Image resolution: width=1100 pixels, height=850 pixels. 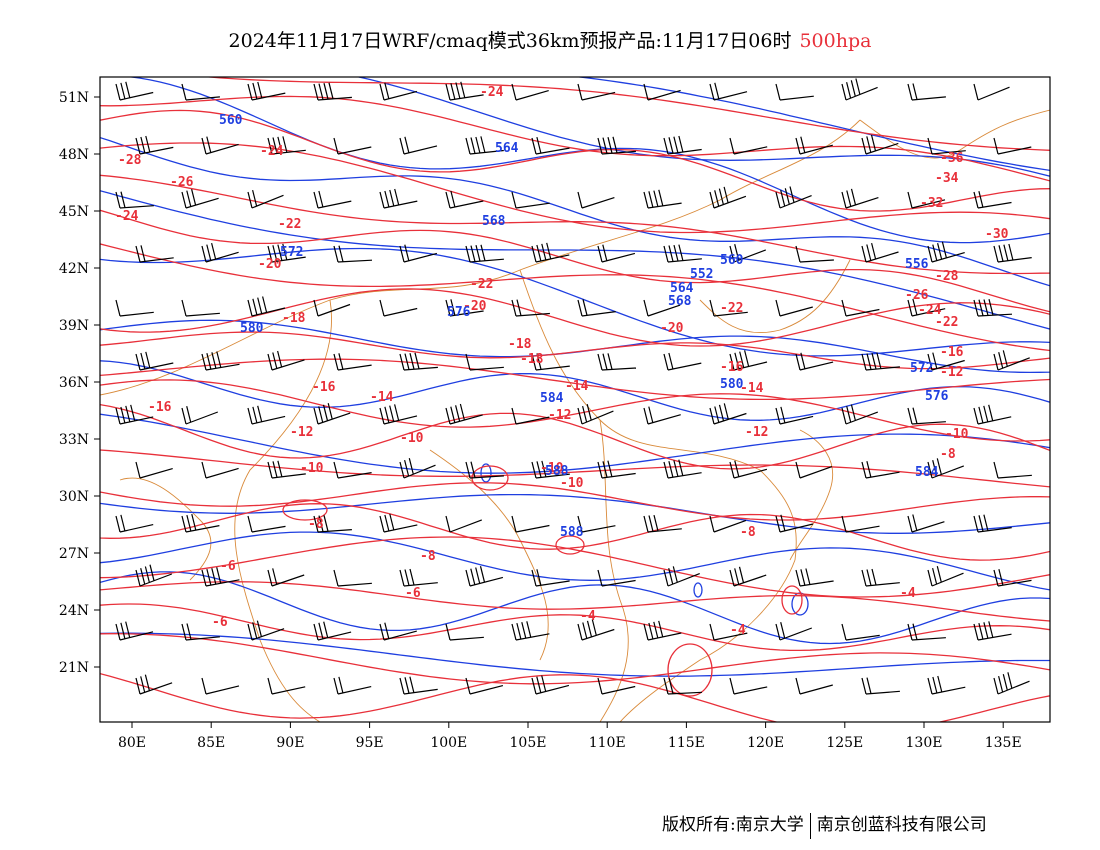 What do you see at coordinates (74, 326) in the screenshot?
I see `y-tick-label: 39N` at bounding box center [74, 326].